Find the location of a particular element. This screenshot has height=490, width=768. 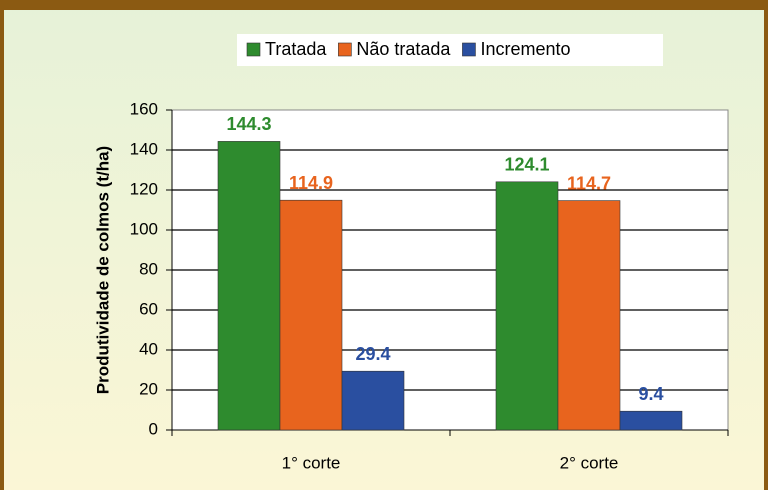

y-tick-label: 20 is located at coordinates (148, 388).